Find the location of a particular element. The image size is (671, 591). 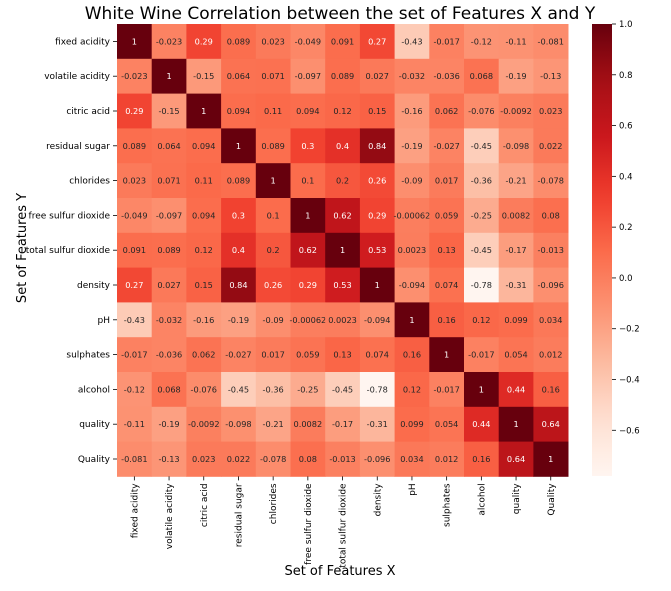

cell-value-label: -0.12 is located at coordinates (481, 41).